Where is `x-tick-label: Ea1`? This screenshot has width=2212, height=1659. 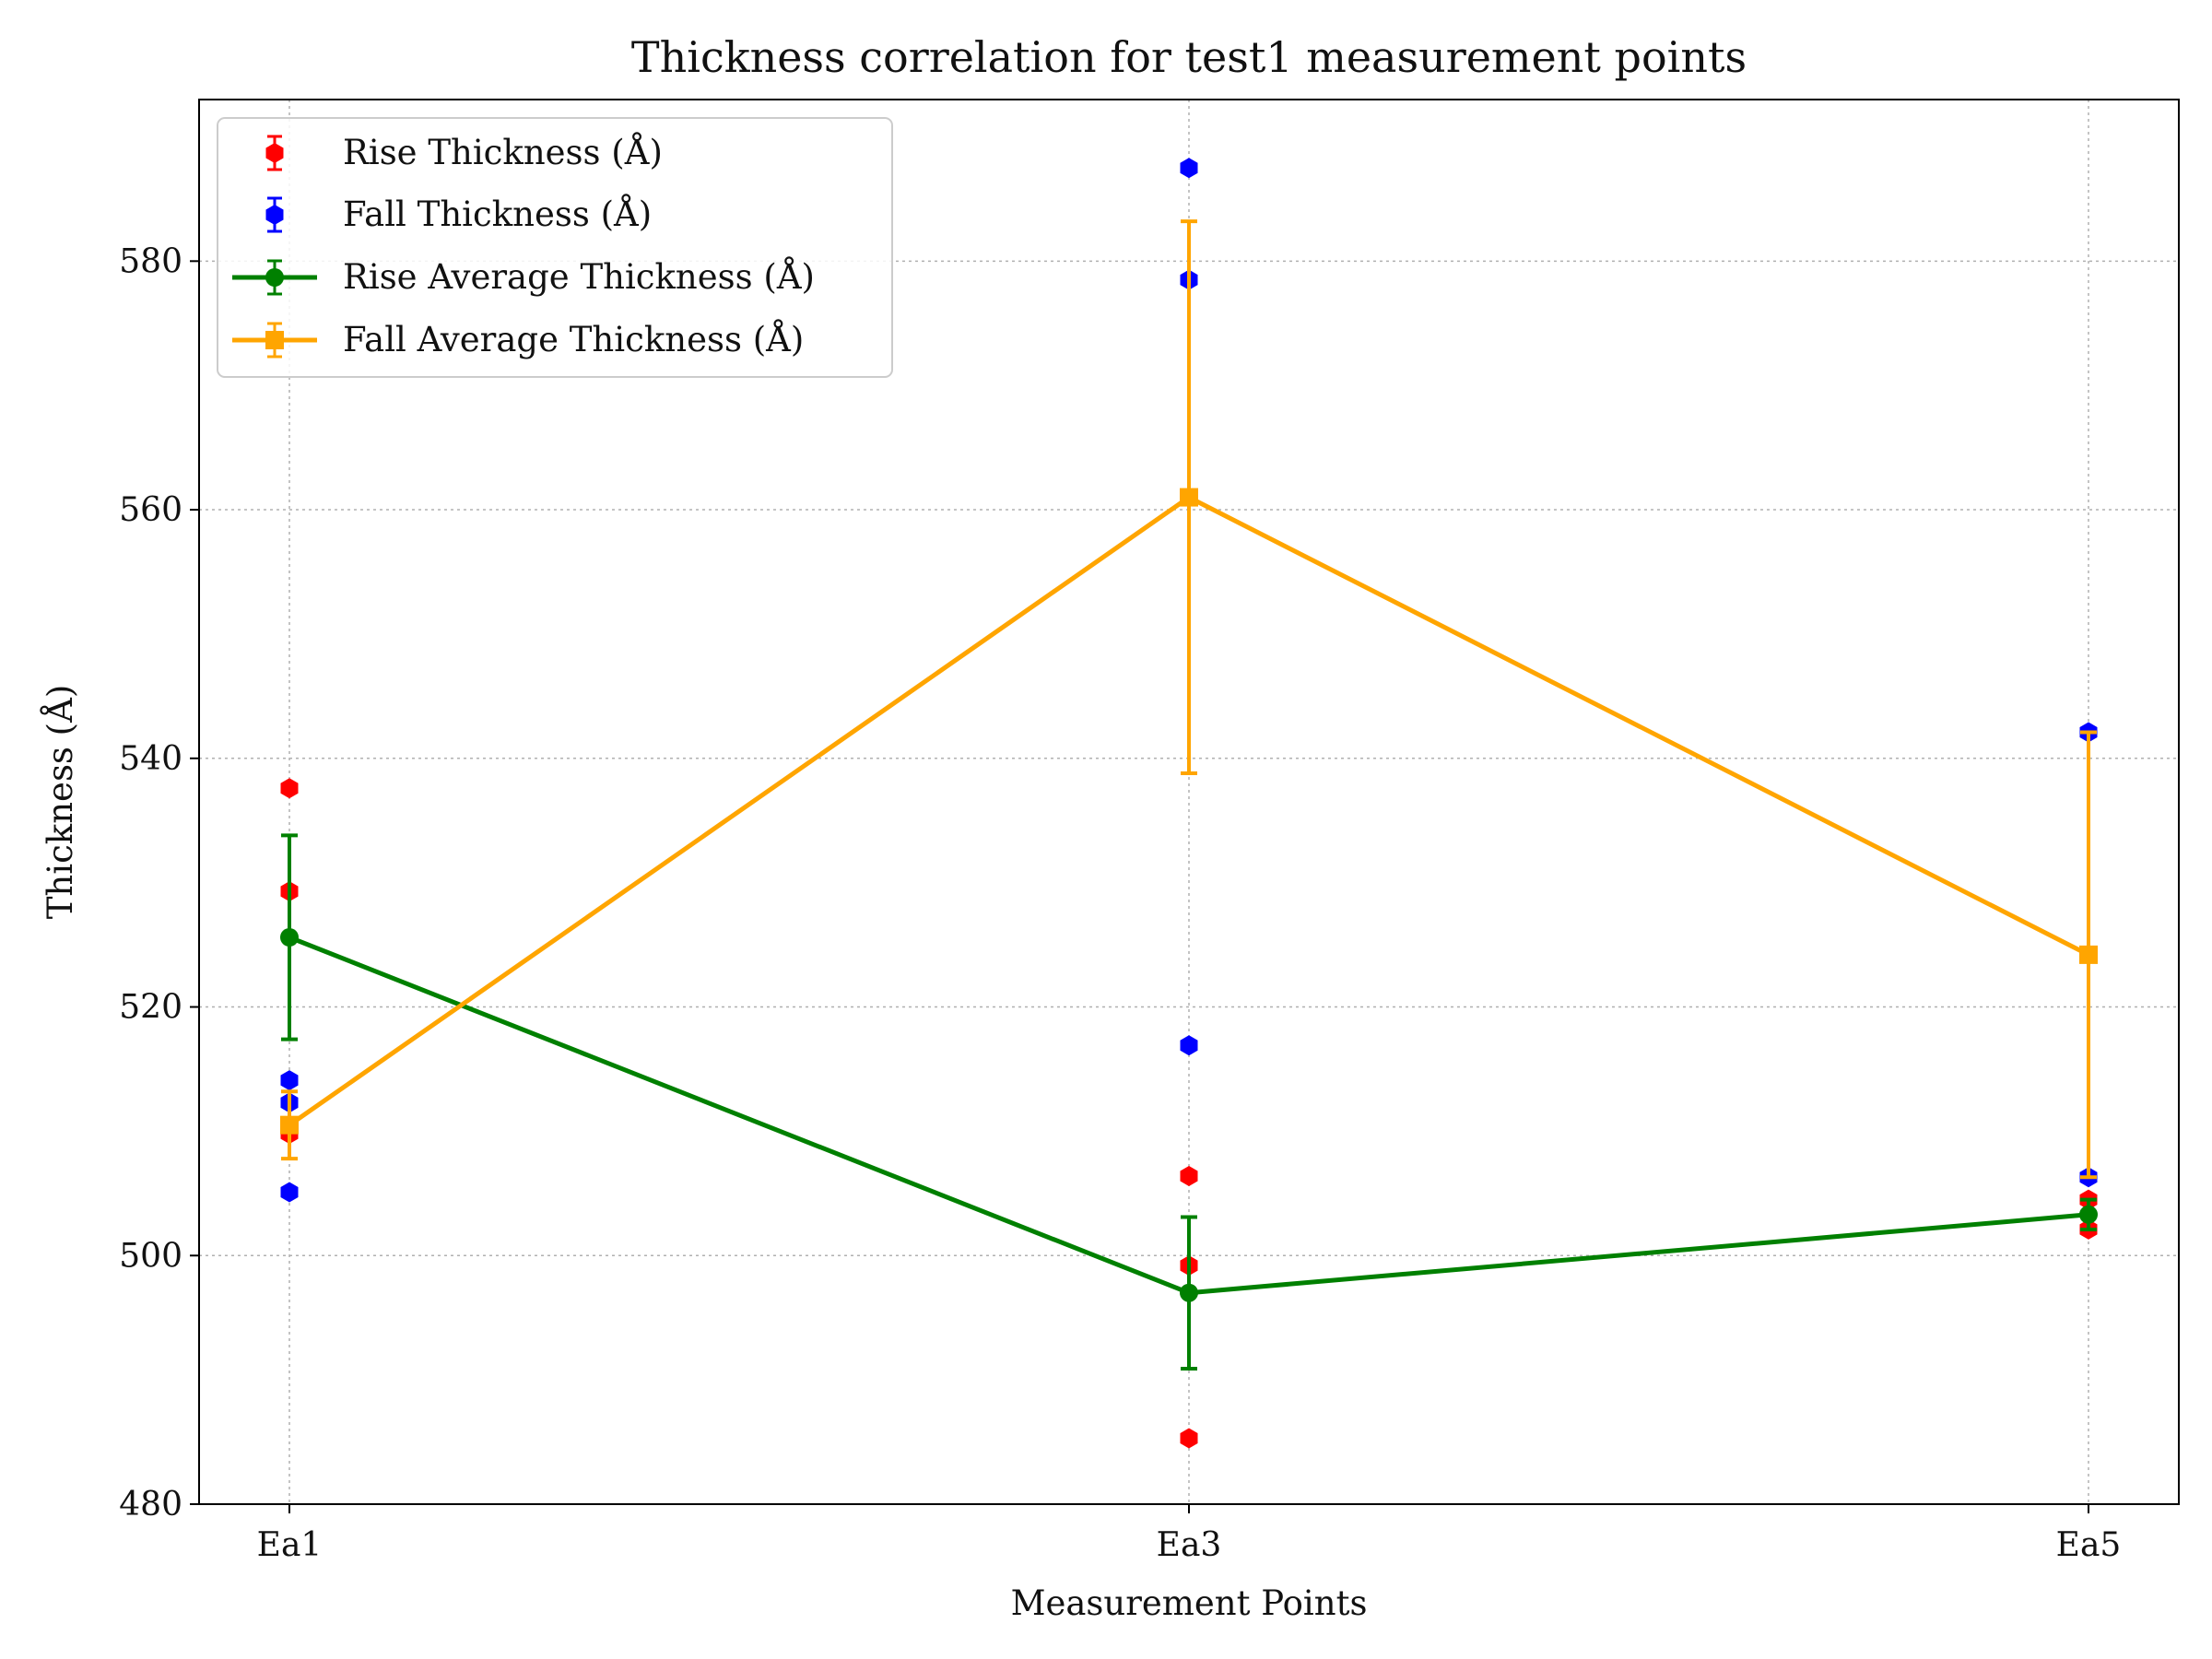 x-tick-label: Ea1 is located at coordinates (290, 1545).